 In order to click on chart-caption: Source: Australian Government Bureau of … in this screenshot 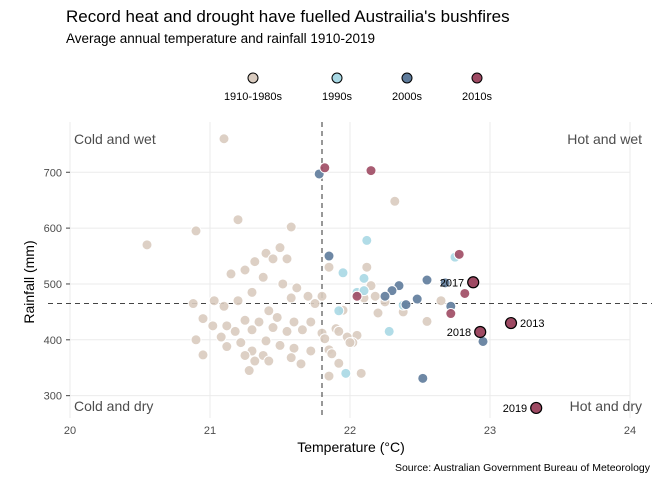, I will do `click(523, 468)`.